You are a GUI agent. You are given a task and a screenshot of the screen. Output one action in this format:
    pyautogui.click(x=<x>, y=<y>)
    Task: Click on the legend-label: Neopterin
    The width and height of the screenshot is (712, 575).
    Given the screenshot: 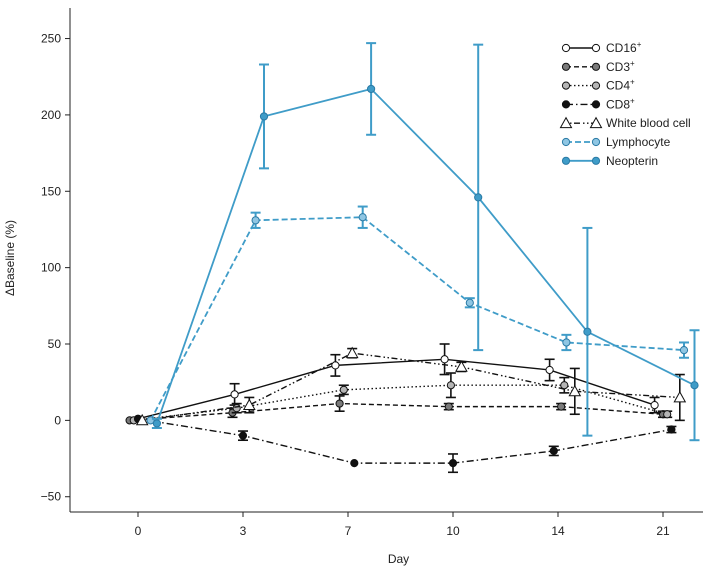 What is the action you would take?
    pyautogui.click(x=632, y=161)
    